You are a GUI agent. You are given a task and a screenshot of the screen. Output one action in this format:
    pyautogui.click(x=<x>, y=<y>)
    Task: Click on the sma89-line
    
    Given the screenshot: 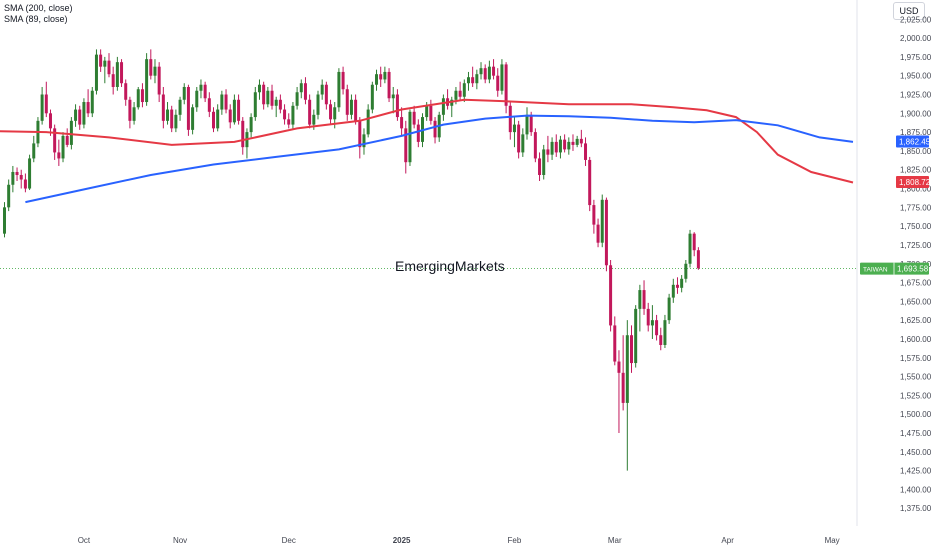 What is the action you would take?
    pyautogui.click(x=439, y=159)
    